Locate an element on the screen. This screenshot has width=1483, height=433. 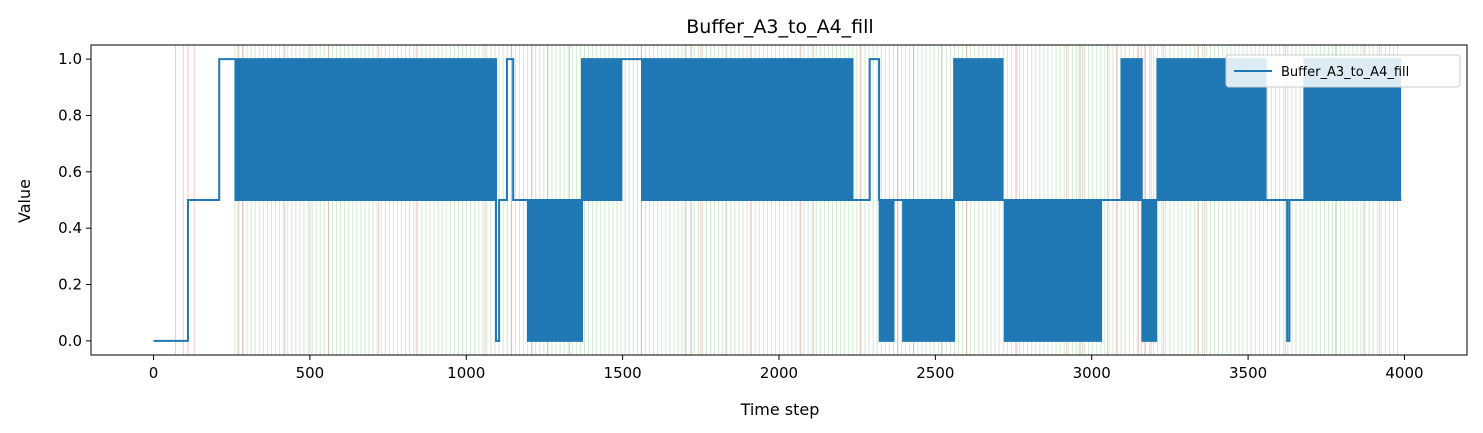
x-tick-label: 0 is located at coordinates (154, 373).